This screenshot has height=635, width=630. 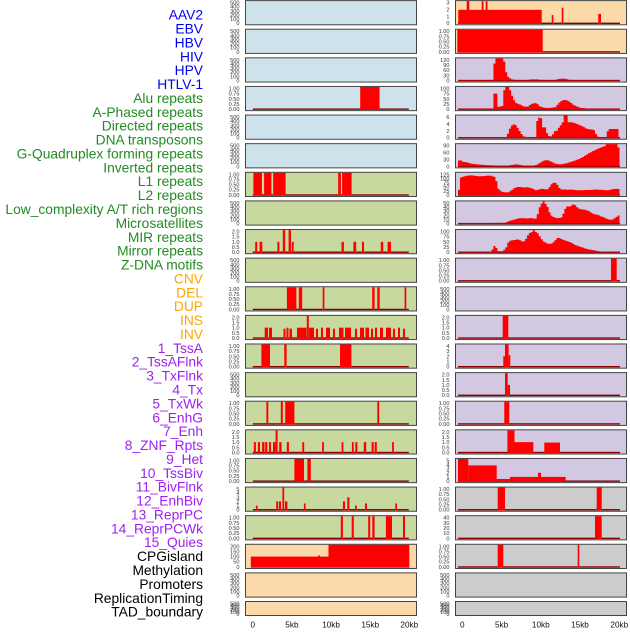 I want to click on svg-text: MIR repeats, so click(x=165, y=237).